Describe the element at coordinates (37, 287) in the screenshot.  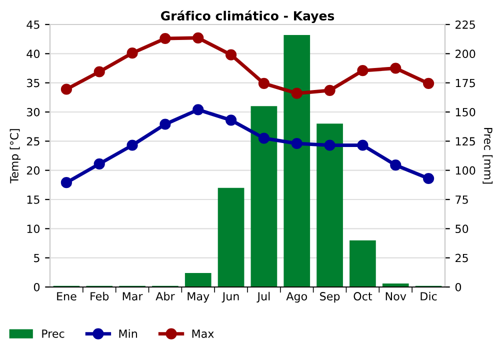
I see `y-tick-label: 0` at that location.